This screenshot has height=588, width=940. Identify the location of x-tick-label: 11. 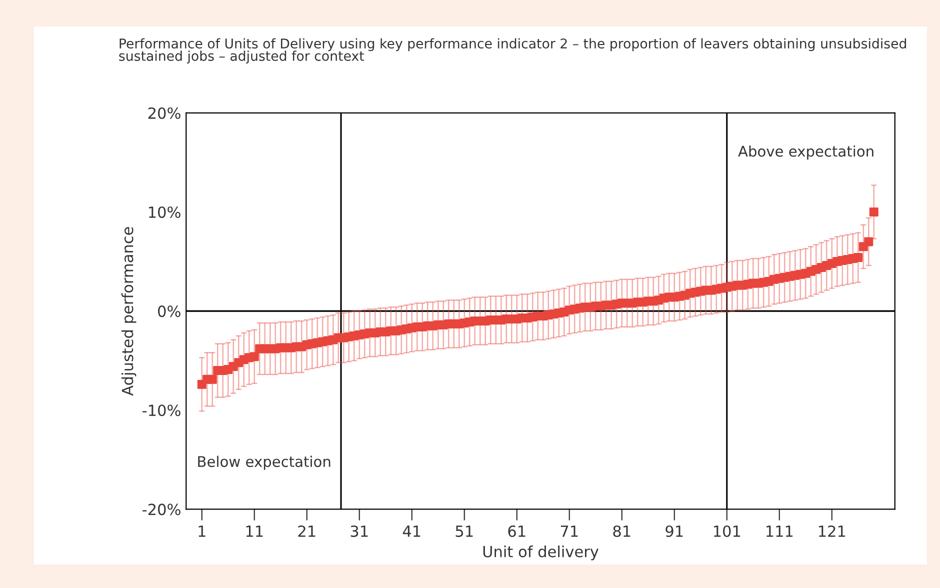
(254, 531).